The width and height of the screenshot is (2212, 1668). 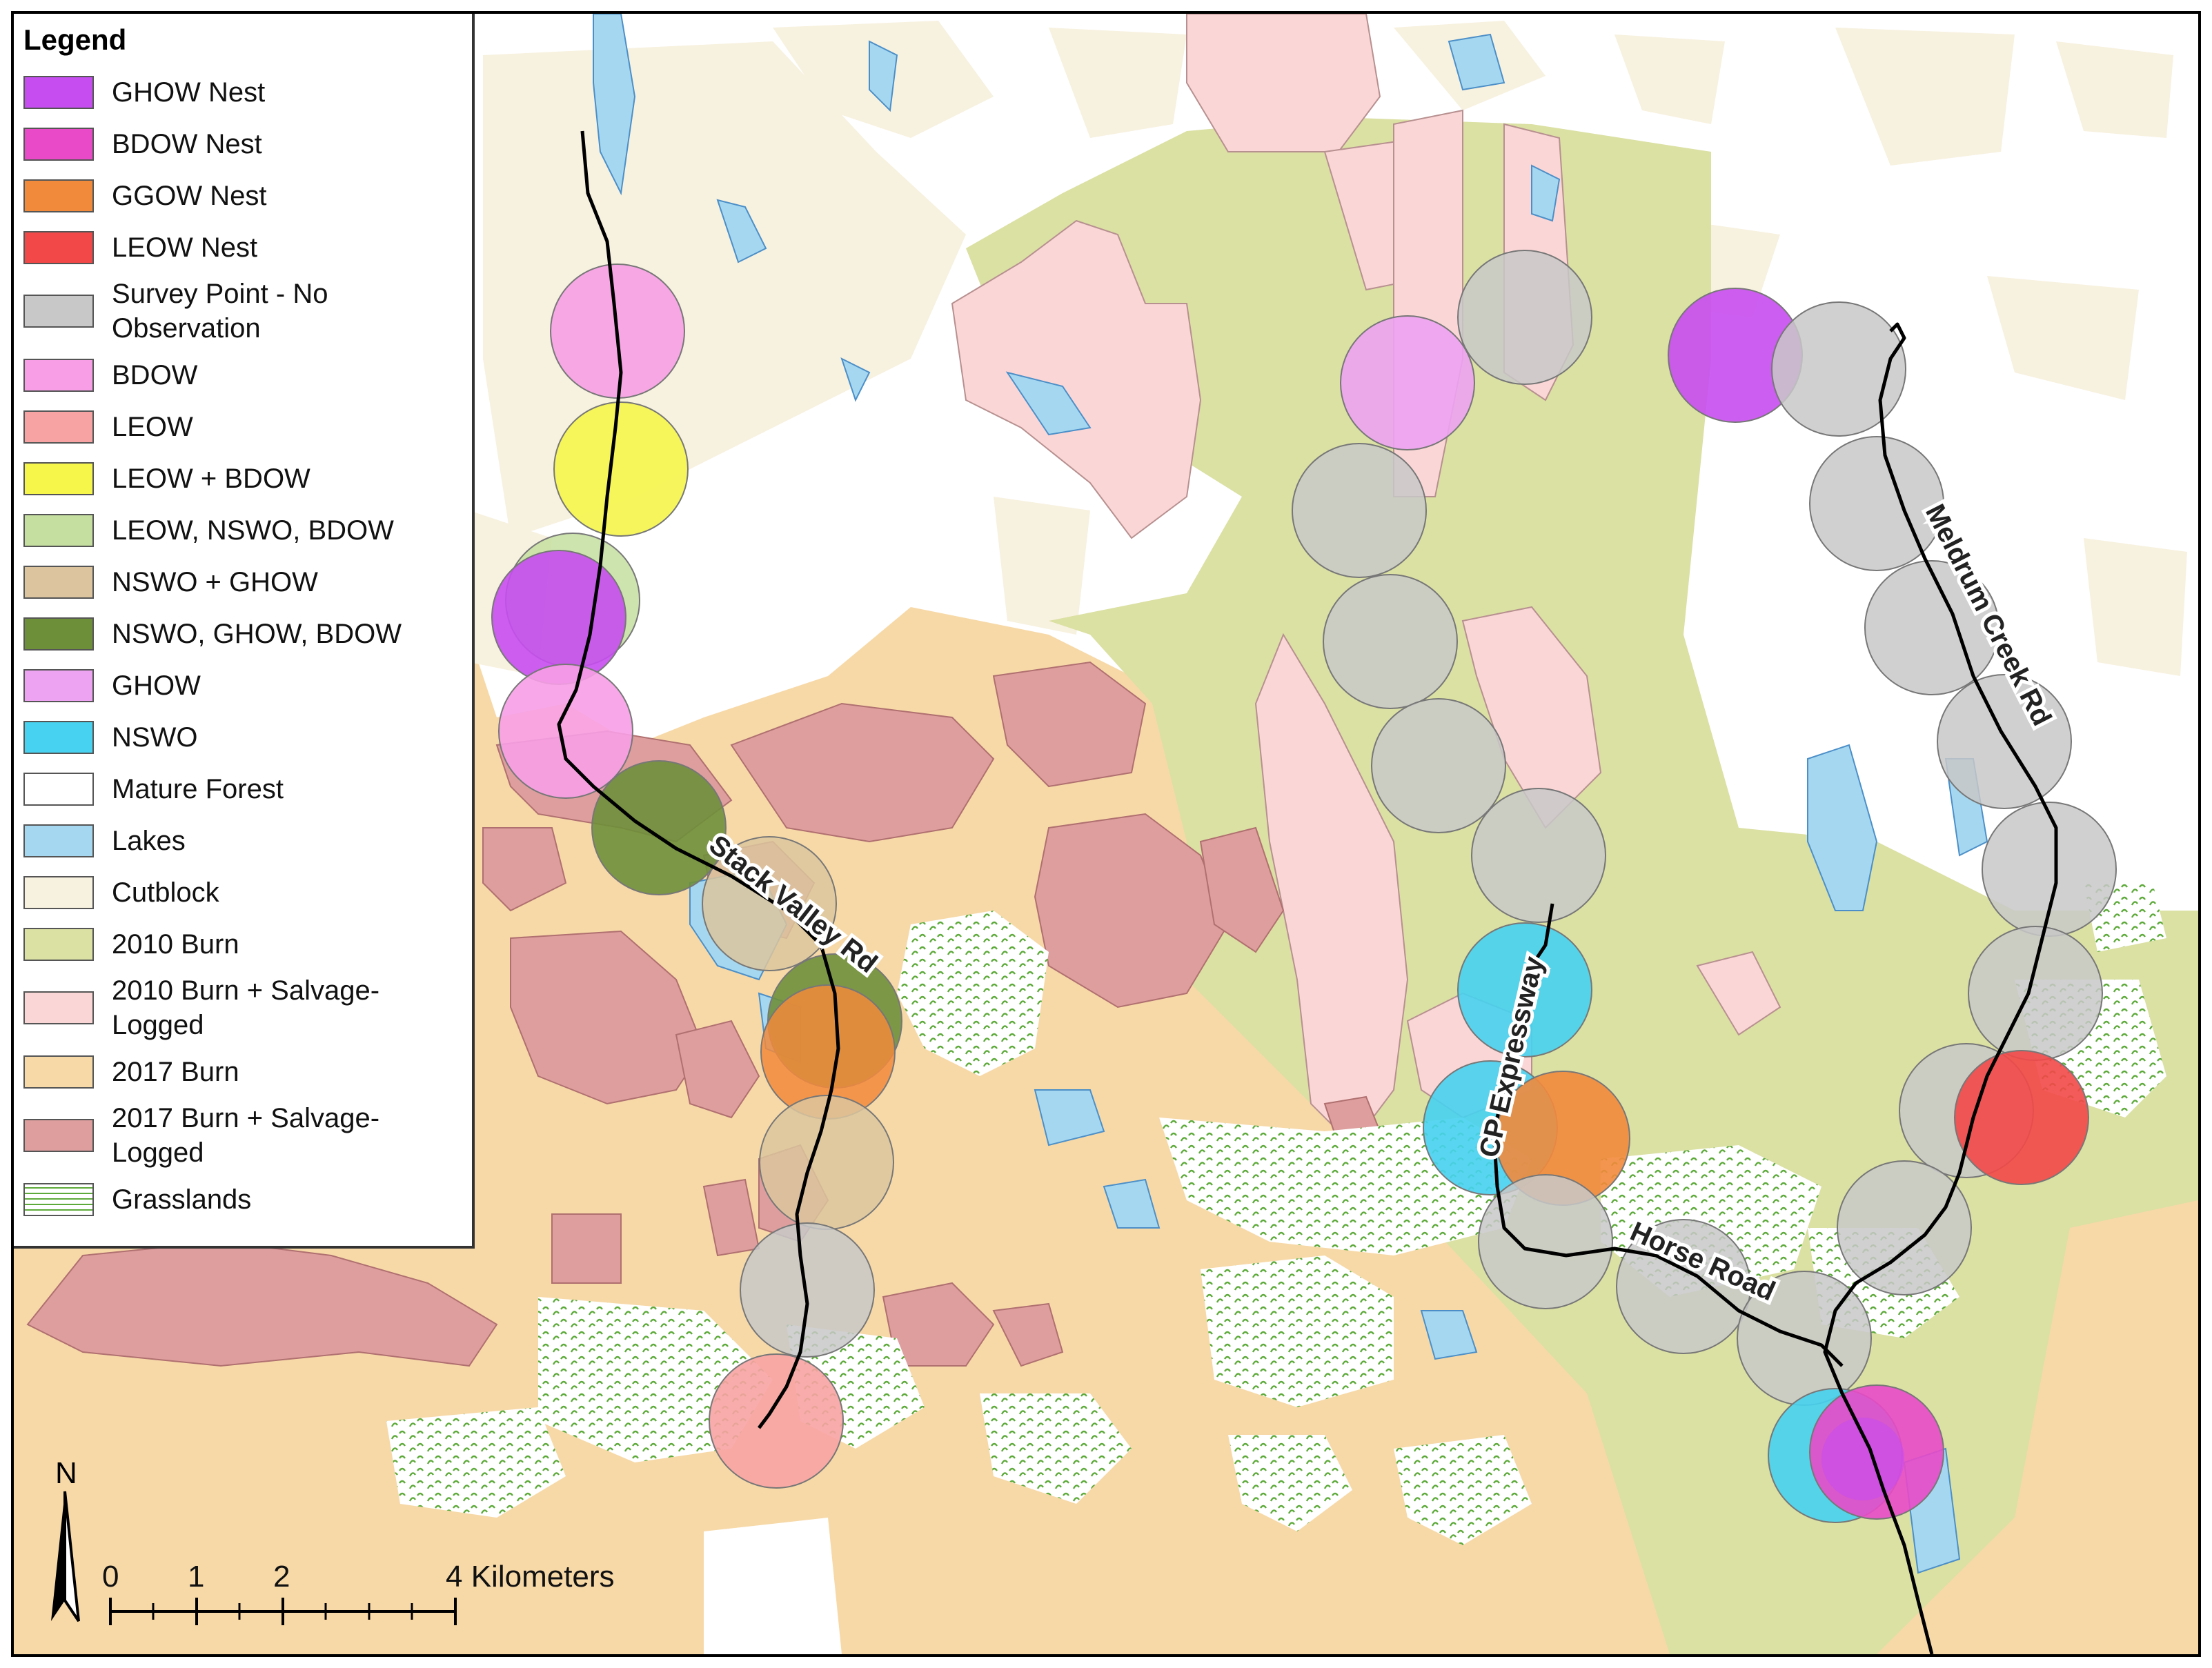 What do you see at coordinates (66, 1473) in the screenshot?
I see `north-label: N` at bounding box center [66, 1473].